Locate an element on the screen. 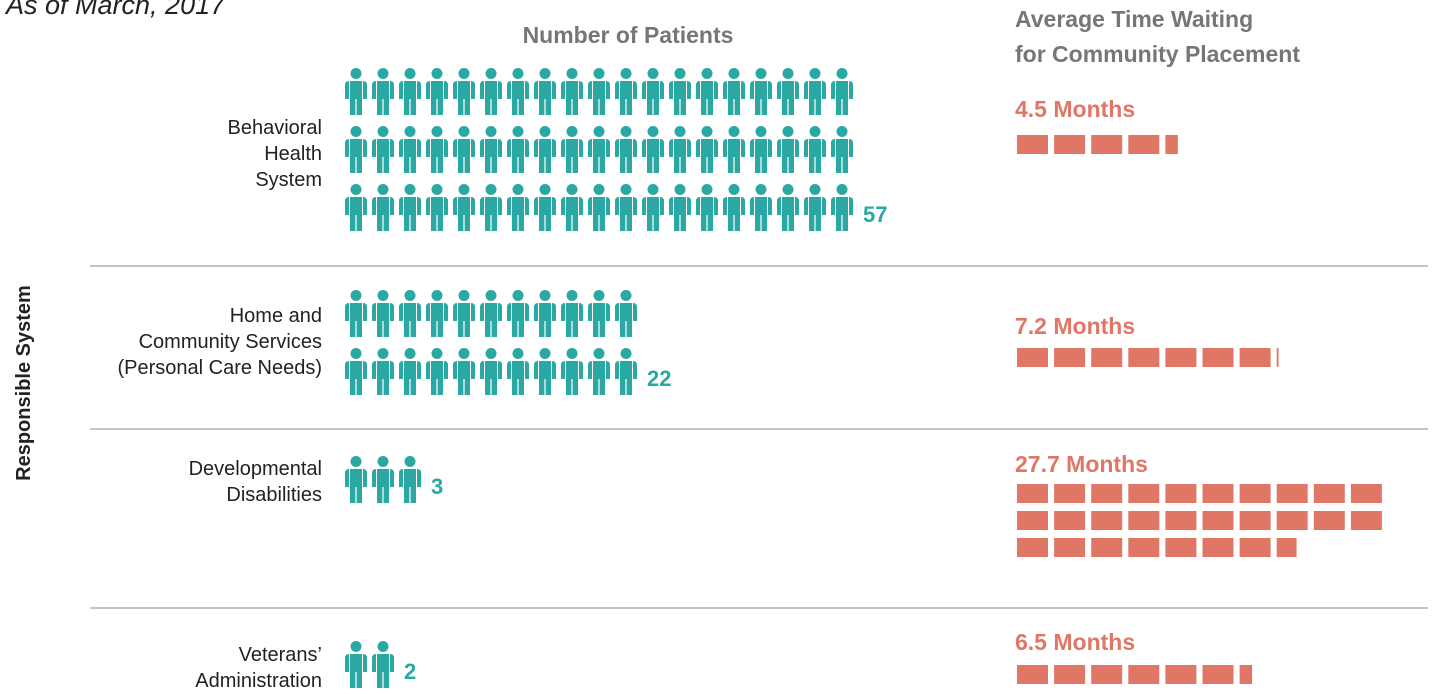  subtitle: As of March, 2017 is located at coordinates (115, 10).